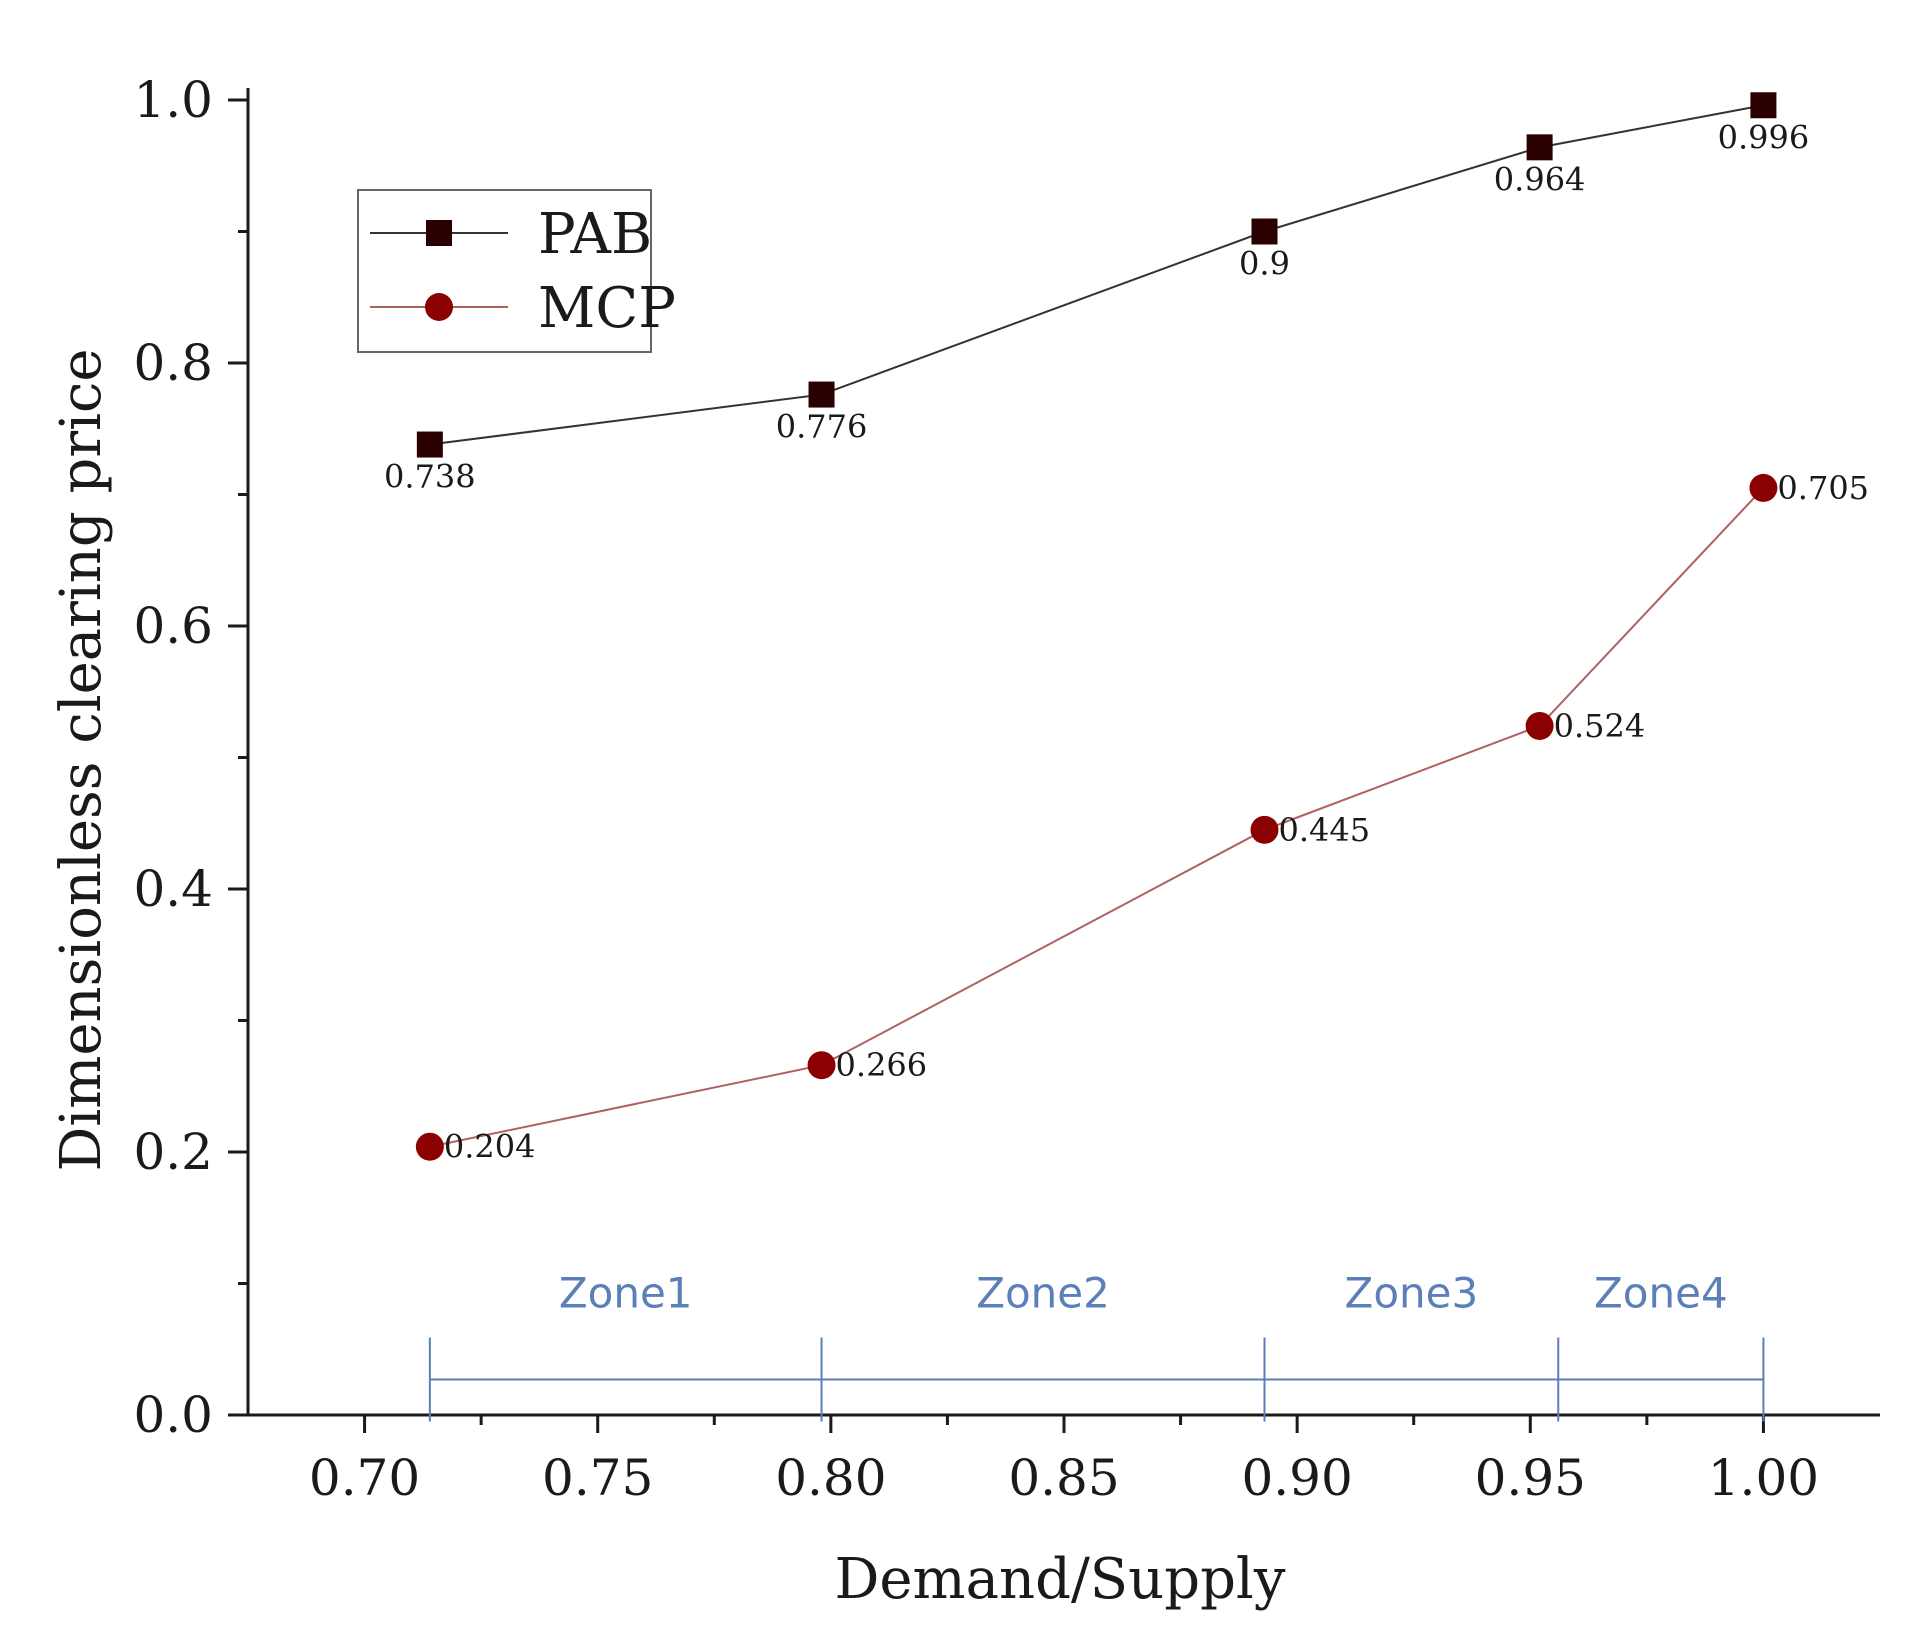  Describe the element at coordinates (364, 1478) in the screenshot. I see `x-tick-label: 0.70` at that location.